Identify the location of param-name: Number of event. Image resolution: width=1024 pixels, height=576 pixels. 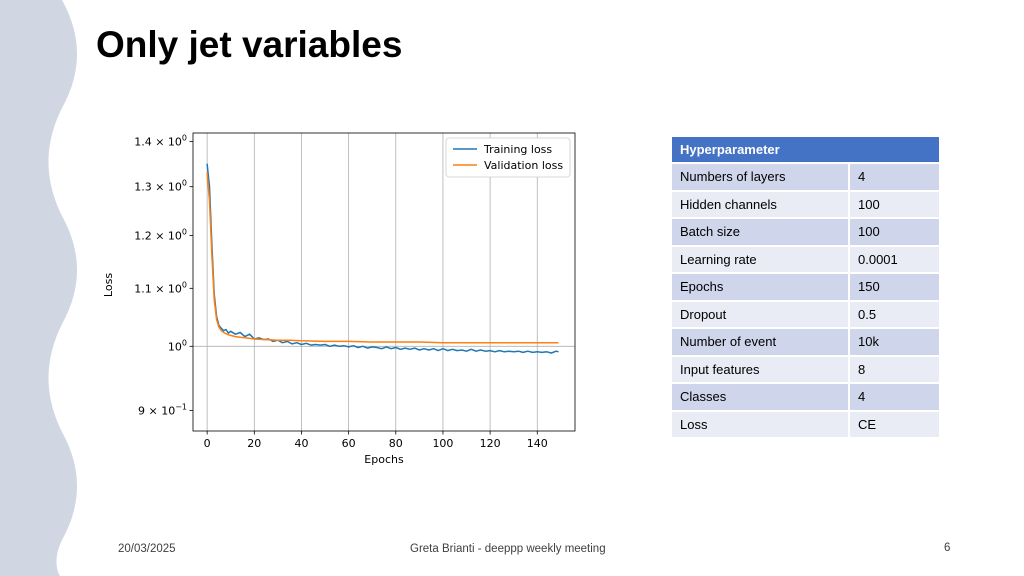
(761, 342).